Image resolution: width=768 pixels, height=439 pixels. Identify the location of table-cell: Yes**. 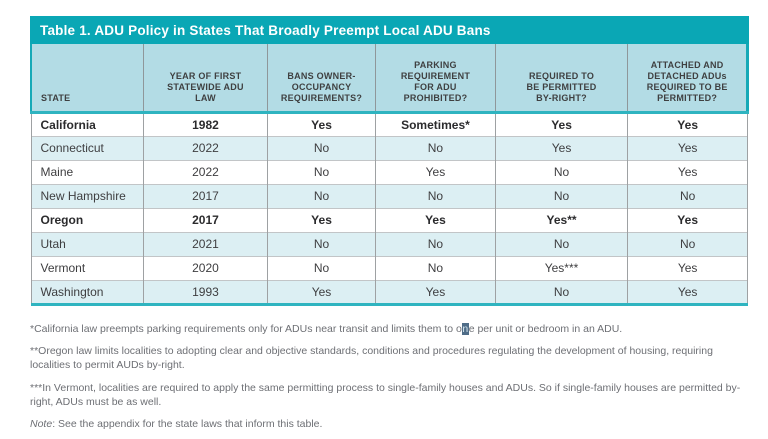
(561, 219).